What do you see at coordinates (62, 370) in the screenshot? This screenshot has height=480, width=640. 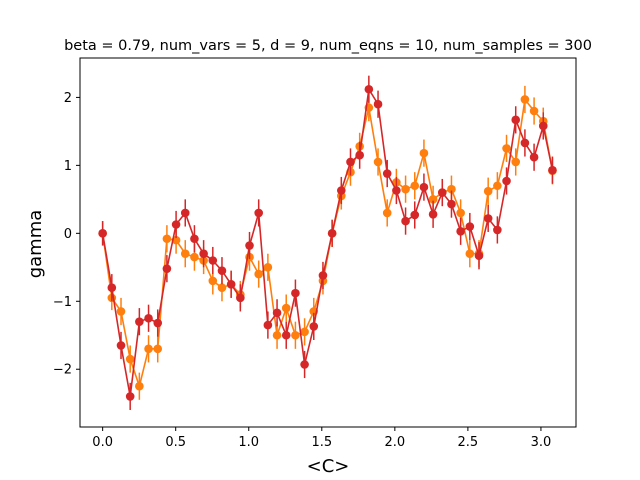 I see `y-tick-label: −2` at bounding box center [62, 370].